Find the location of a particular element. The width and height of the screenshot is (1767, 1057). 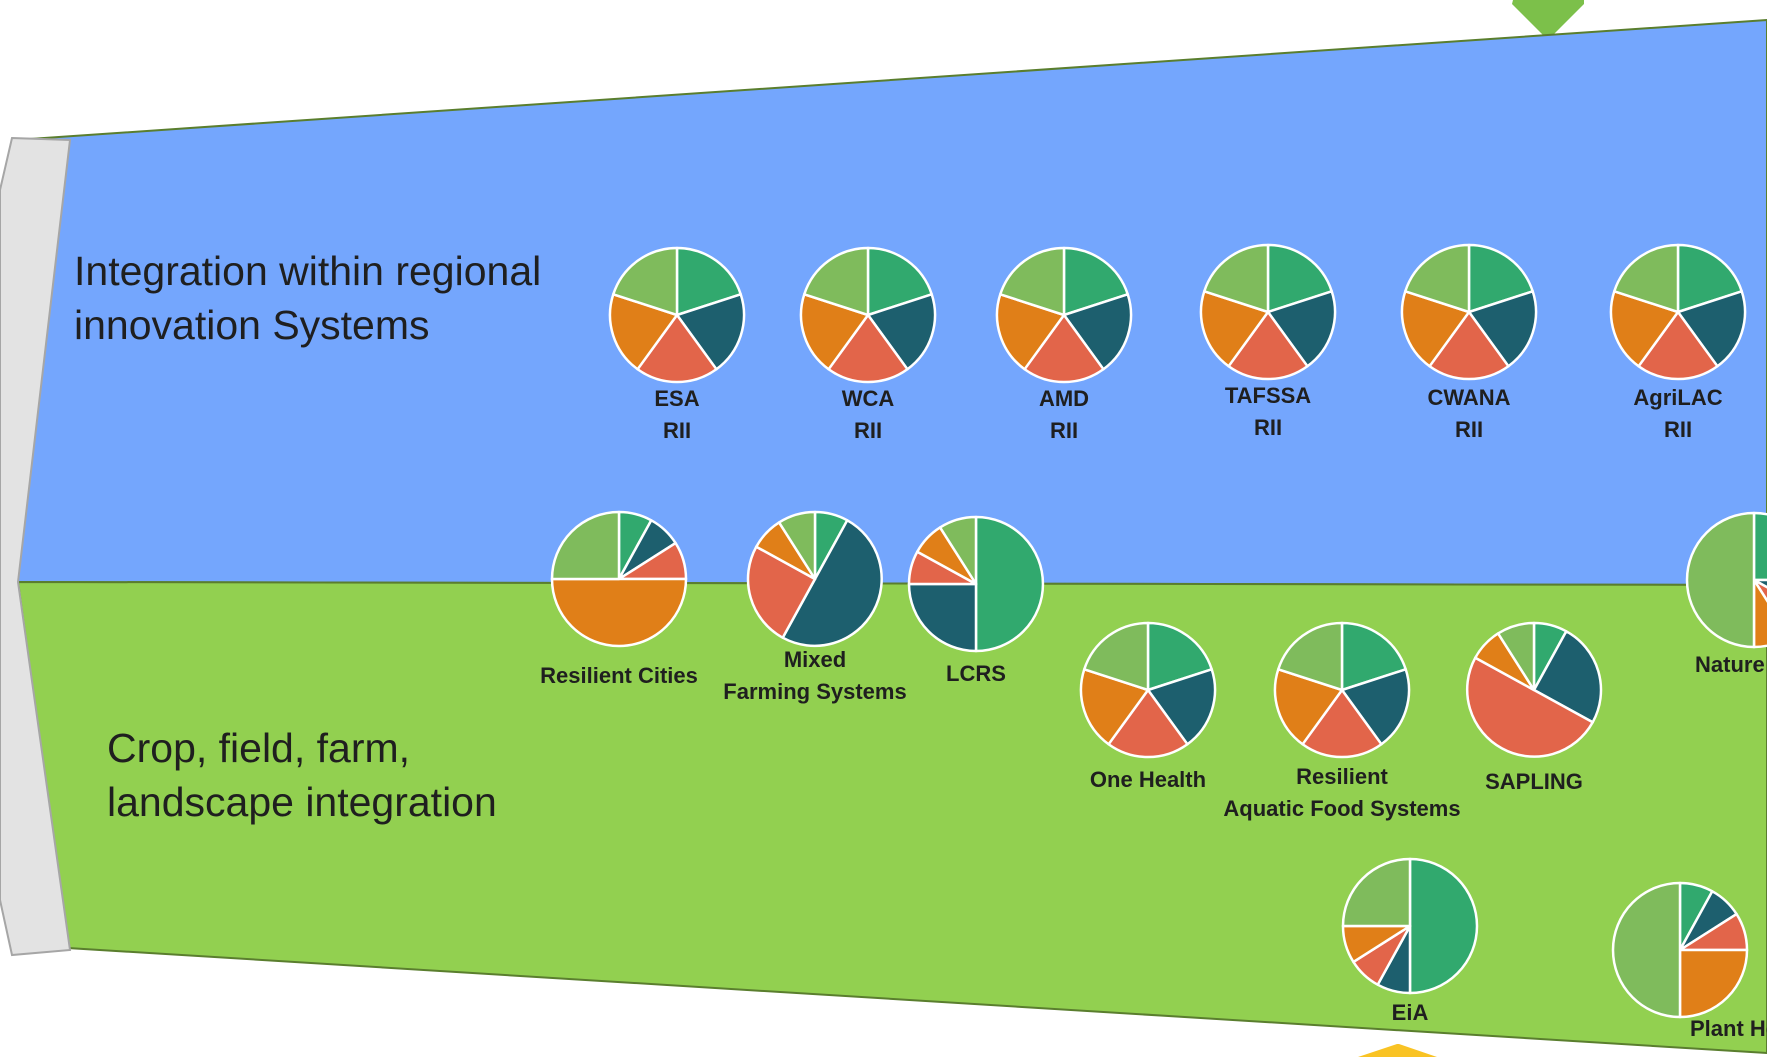

pie-label: EiA is located at coordinates (1410, 1012).